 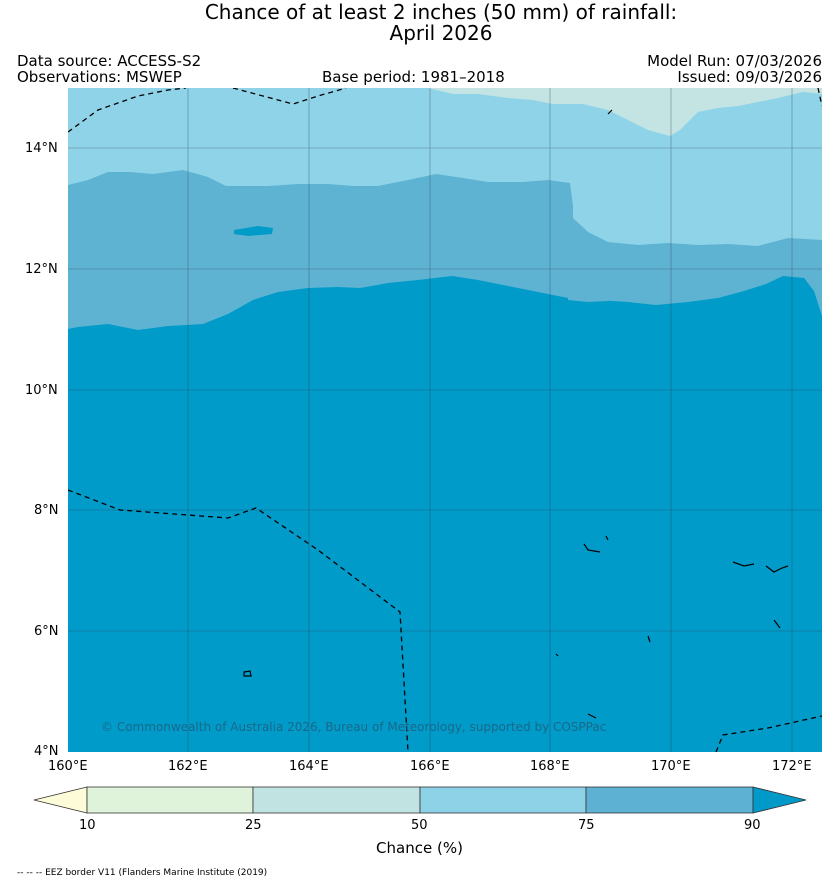 I want to click on model-run-label: Model Run: 07/03/2026, so click(x=734, y=61).